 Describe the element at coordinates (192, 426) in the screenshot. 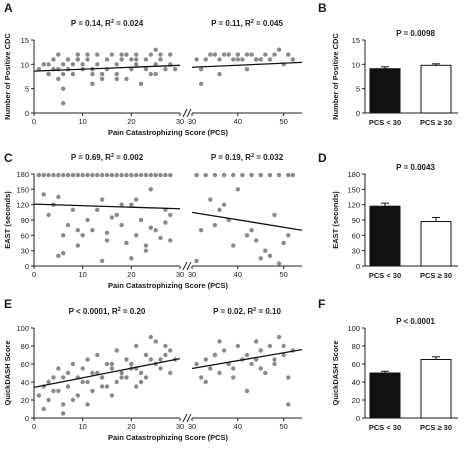

I see `x-tick-label: 30` at that location.